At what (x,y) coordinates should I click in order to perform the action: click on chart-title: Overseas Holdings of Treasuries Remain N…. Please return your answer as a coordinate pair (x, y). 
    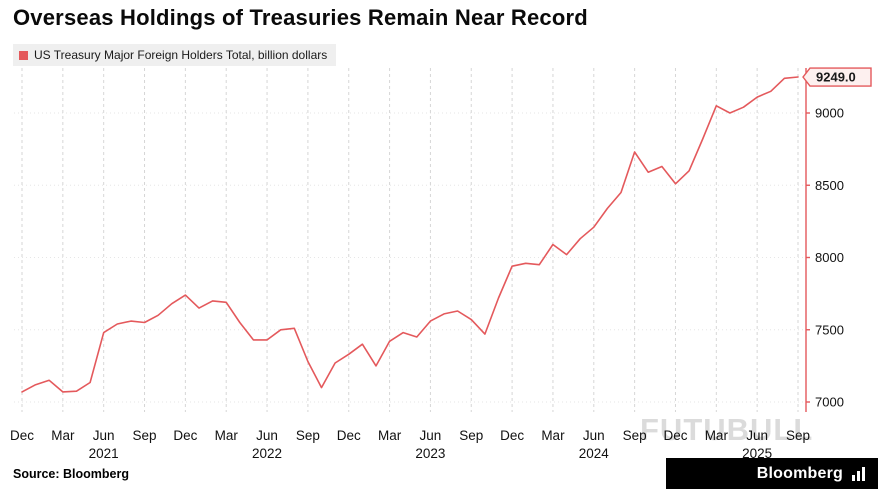
    Looking at the image, I should click on (300, 17).